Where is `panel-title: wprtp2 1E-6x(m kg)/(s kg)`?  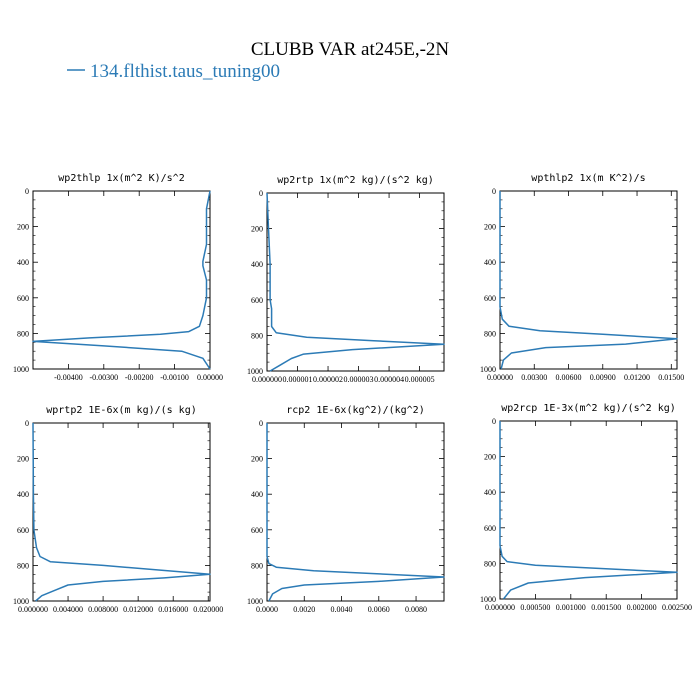 panel-title: wprtp2 1E-6x(m kg)/(s kg) is located at coordinates (121, 410).